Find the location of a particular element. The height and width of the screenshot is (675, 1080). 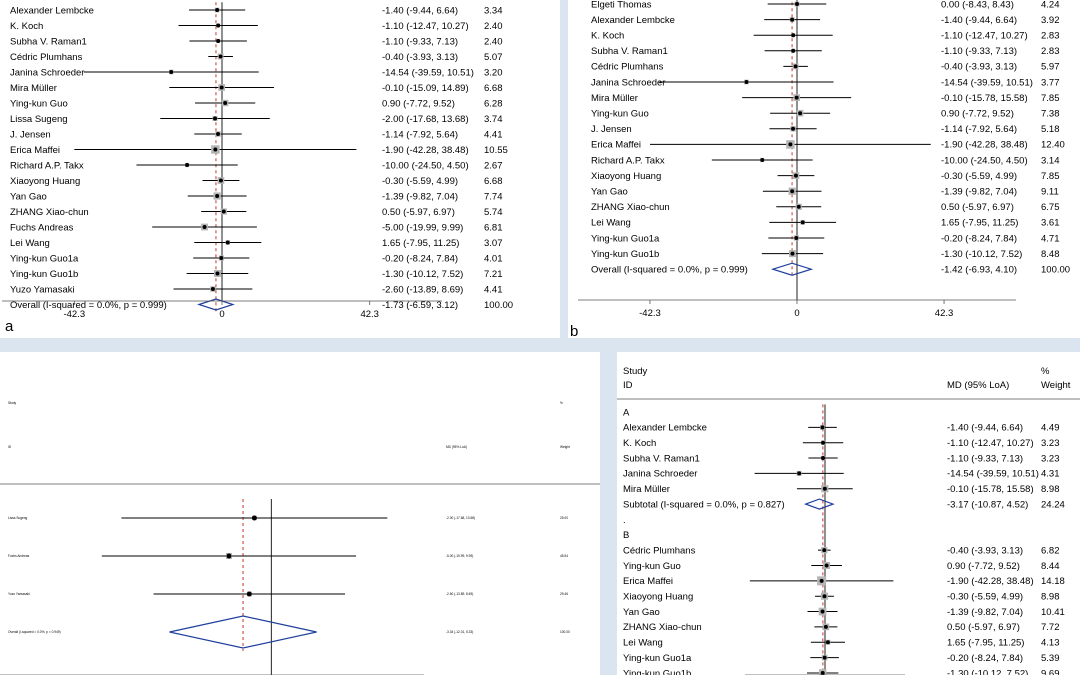

weight-value: 12.40 is located at coordinates (1053, 145).